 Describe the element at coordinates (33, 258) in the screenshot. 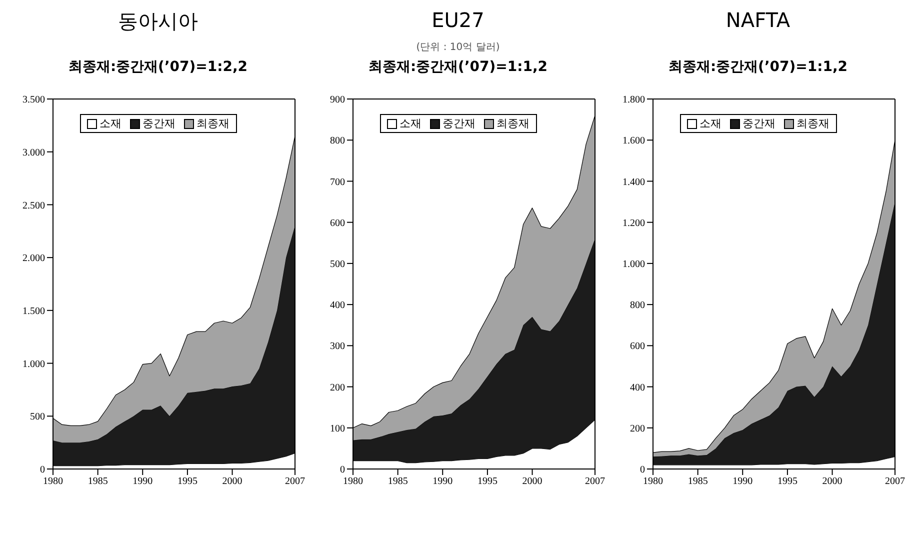

I see `y-tick-label: 2.000` at that location.